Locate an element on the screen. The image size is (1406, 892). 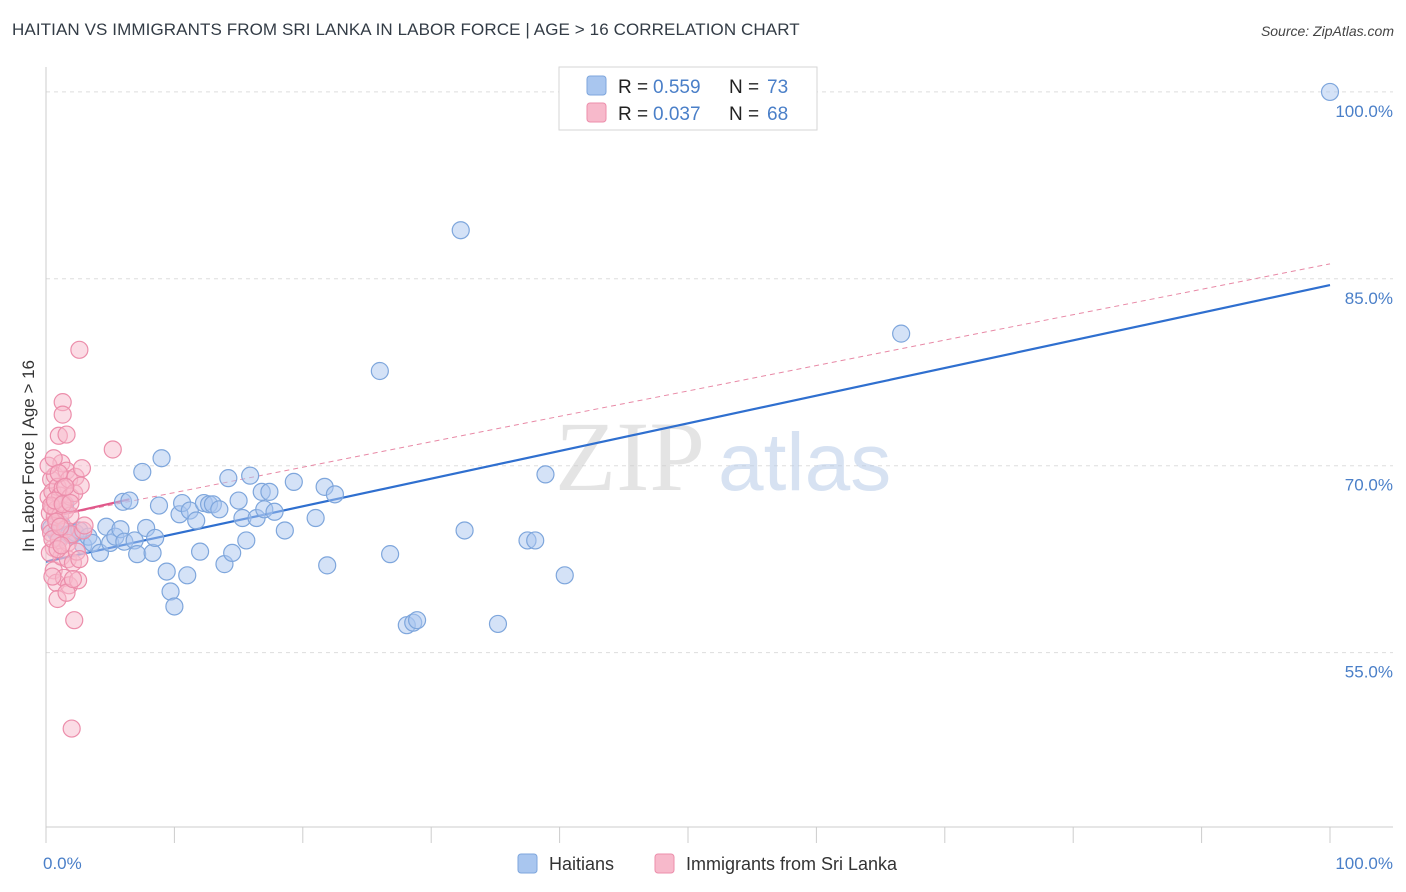
y-axis-label: In Labor Force | Age > 16 is located at coordinates (28, 456).